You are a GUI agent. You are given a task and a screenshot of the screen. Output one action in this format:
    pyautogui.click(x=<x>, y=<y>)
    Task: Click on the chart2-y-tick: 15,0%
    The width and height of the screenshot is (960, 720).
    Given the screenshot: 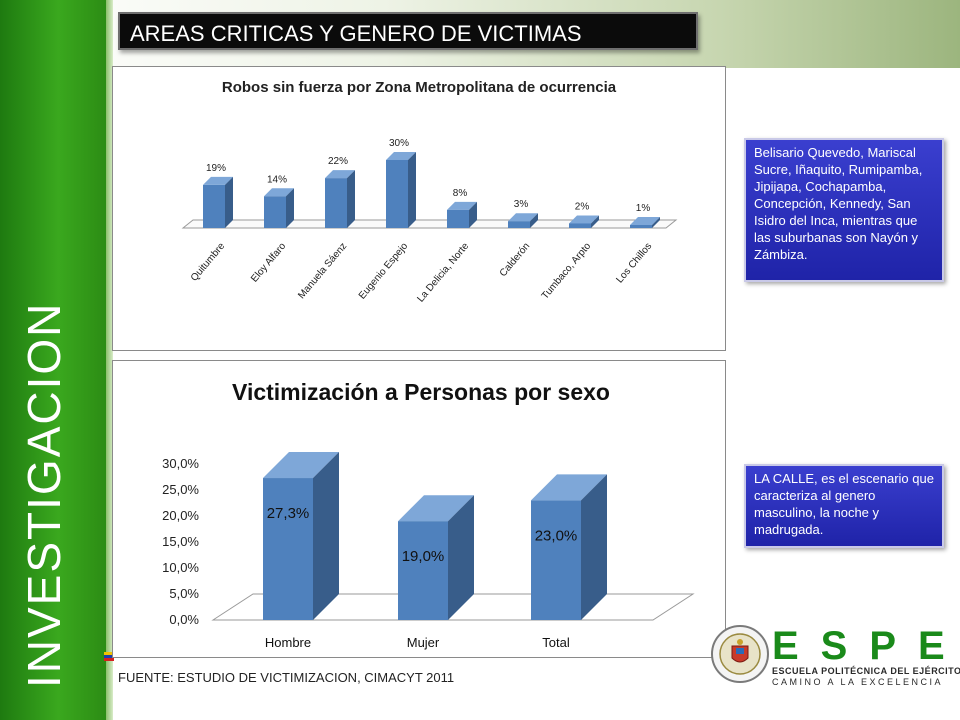 What is the action you would take?
    pyautogui.click(x=180, y=541)
    